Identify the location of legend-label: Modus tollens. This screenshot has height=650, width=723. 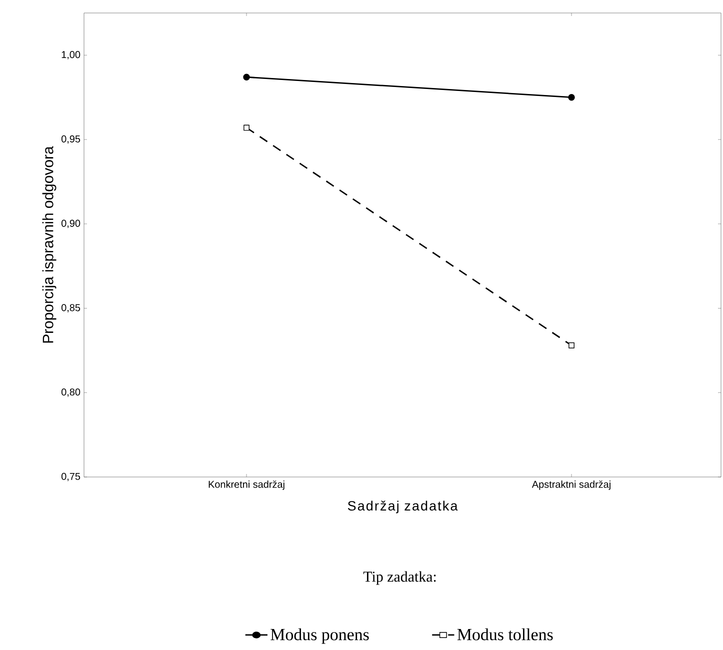
(505, 634).